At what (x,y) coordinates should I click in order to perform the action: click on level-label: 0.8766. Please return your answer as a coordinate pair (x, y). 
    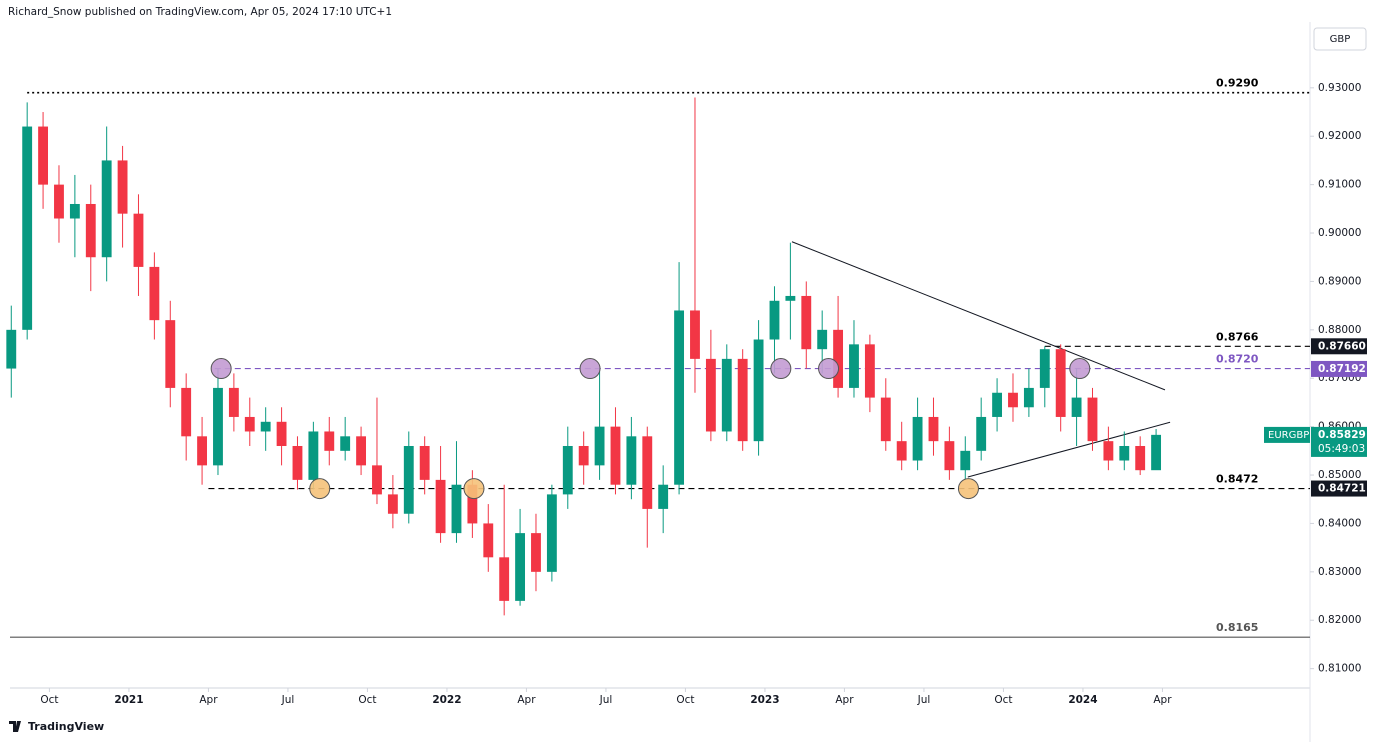
    Looking at the image, I should click on (1237, 336).